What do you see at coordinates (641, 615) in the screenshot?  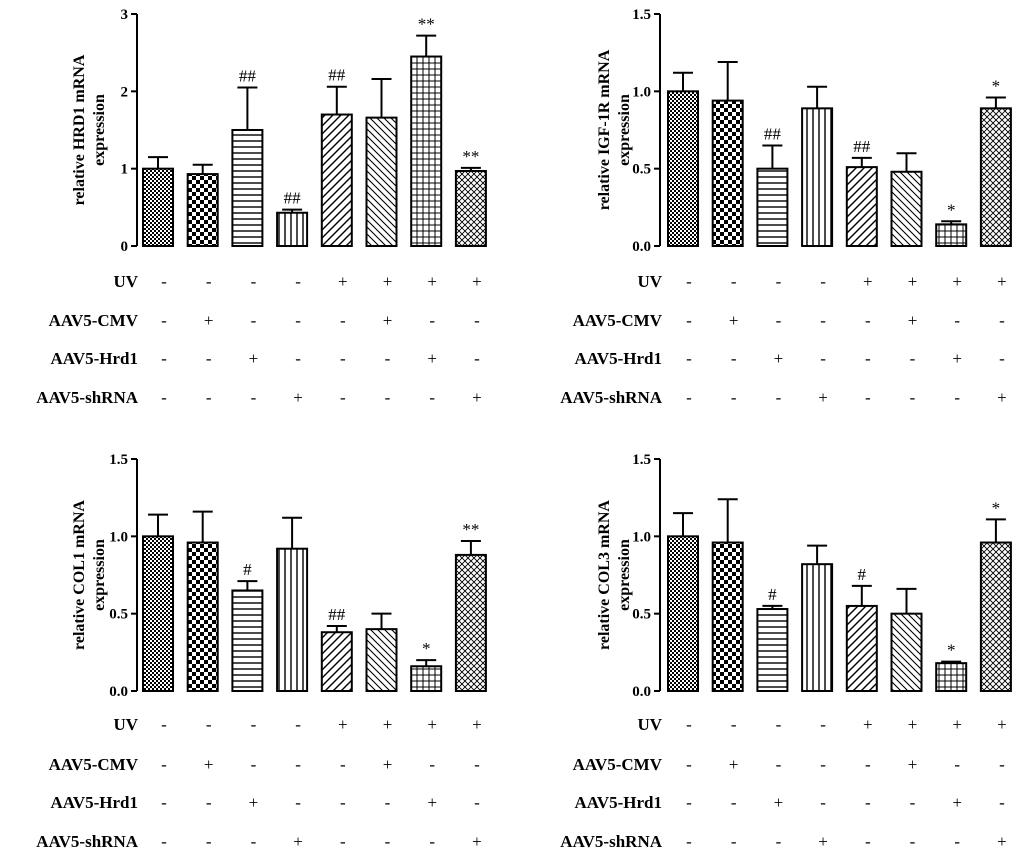 I see `y-tick-label: 0.5` at bounding box center [641, 615].